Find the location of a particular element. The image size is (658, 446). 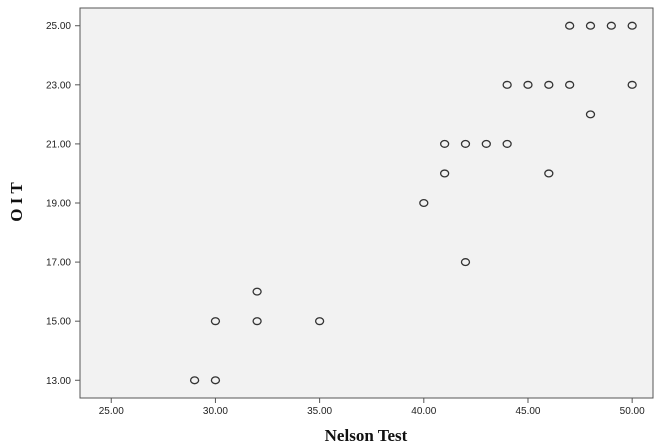

x-tick-label: 50.00 is located at coordinates (632, 411).